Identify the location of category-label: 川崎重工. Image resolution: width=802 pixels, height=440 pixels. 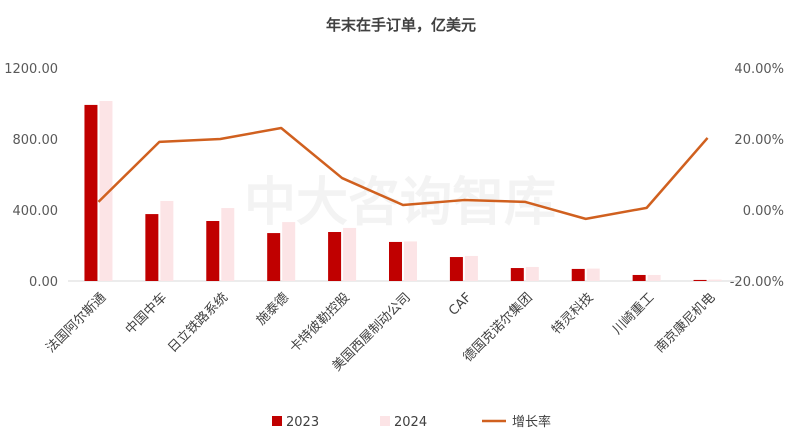
(633, 314).